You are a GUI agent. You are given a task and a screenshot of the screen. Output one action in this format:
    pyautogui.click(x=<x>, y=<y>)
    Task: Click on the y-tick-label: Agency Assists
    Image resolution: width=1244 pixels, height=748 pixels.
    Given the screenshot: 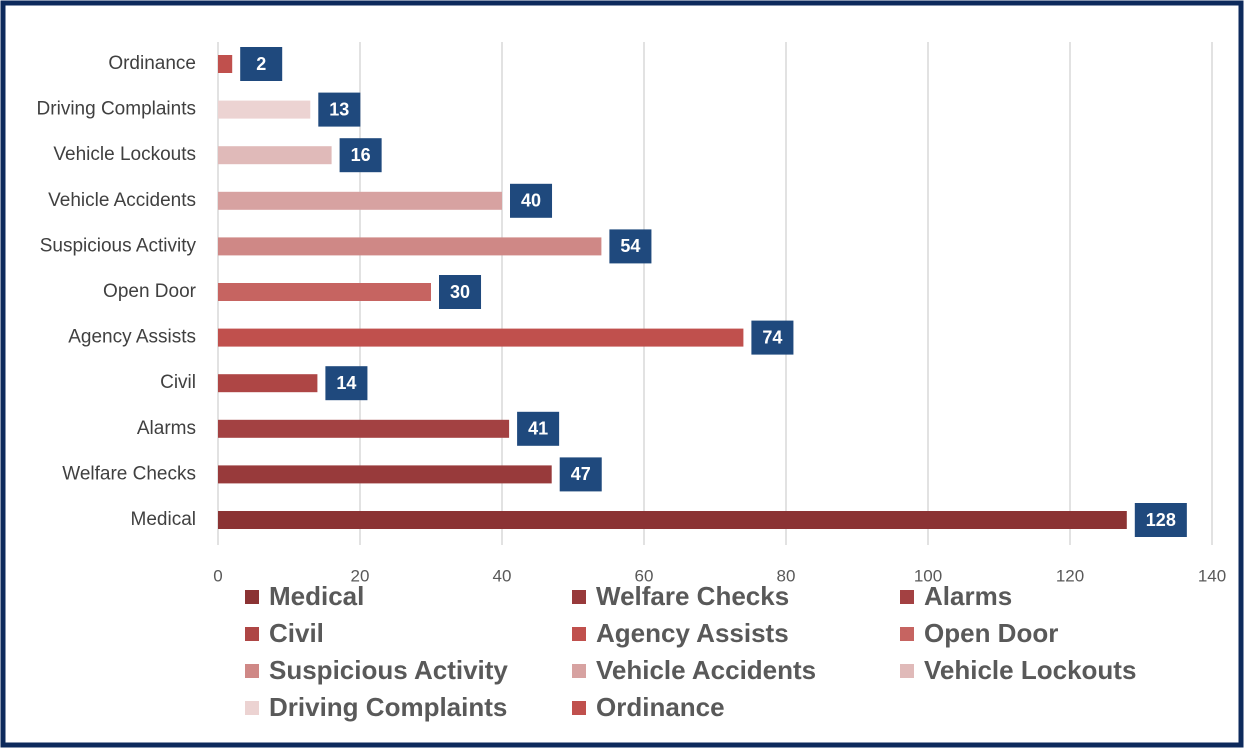 What is the action you would take?
    pyautogui.click(x=132, y=337)
    